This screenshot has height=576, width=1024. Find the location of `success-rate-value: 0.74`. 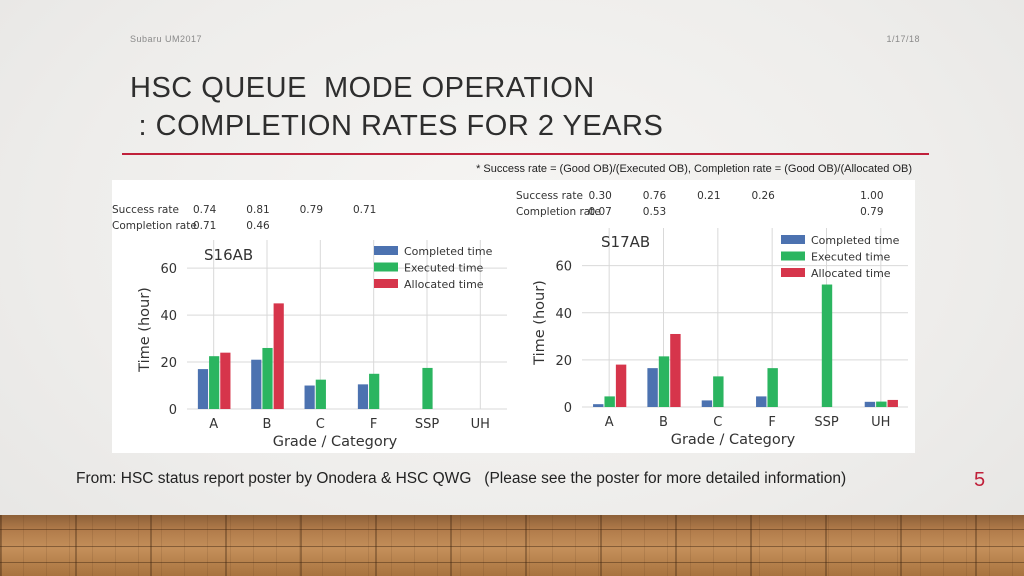

success-rate-value: 0.74 is located at coordinates (205, 210).